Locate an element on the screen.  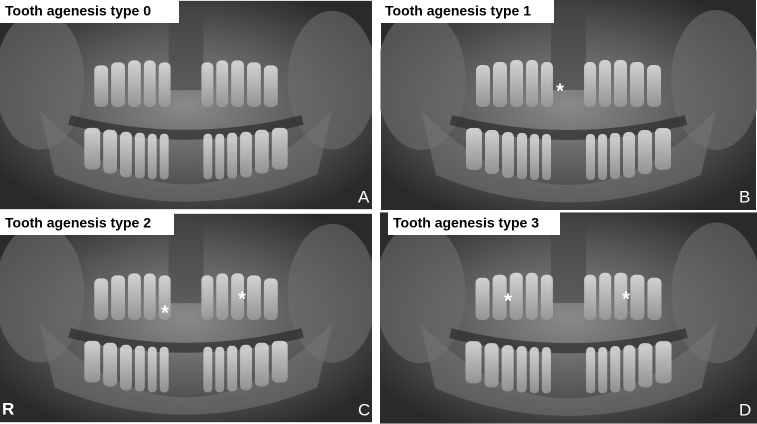
panel-letter: A is located at coordinates (364, 196).